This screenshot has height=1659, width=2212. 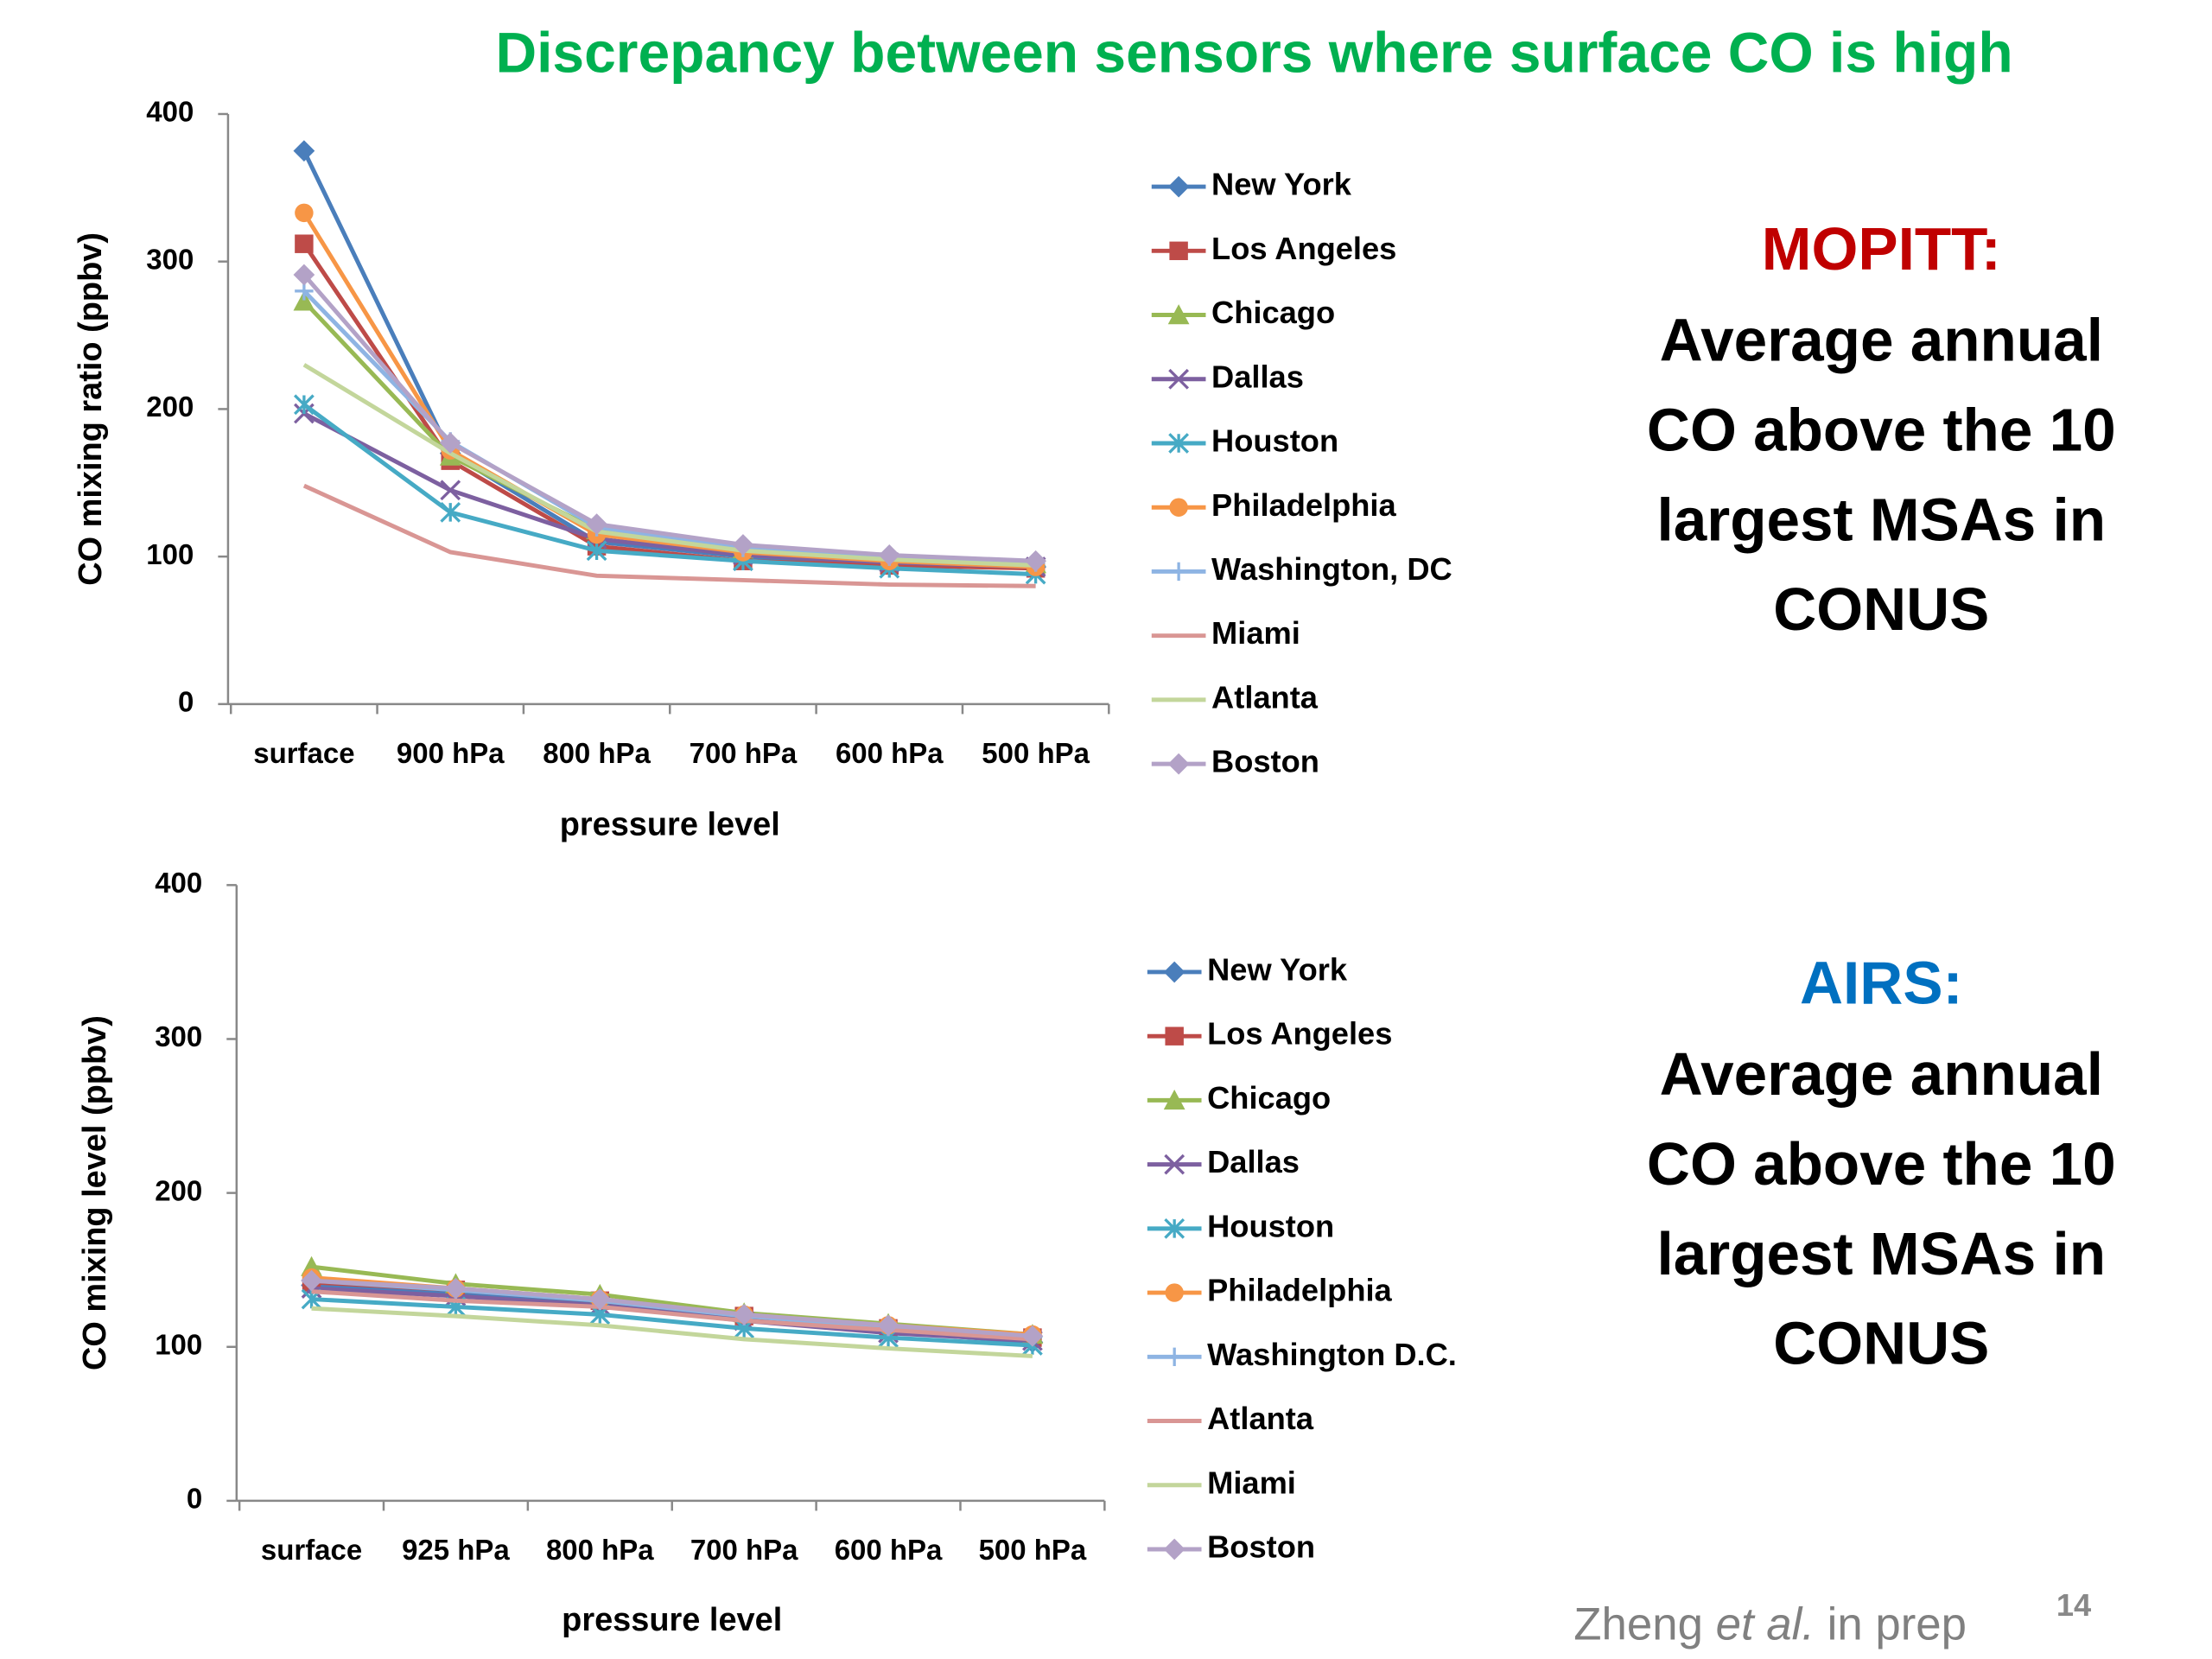 I want to click on x-tick-label: 925 hPa, so click(x=456, y=1550).